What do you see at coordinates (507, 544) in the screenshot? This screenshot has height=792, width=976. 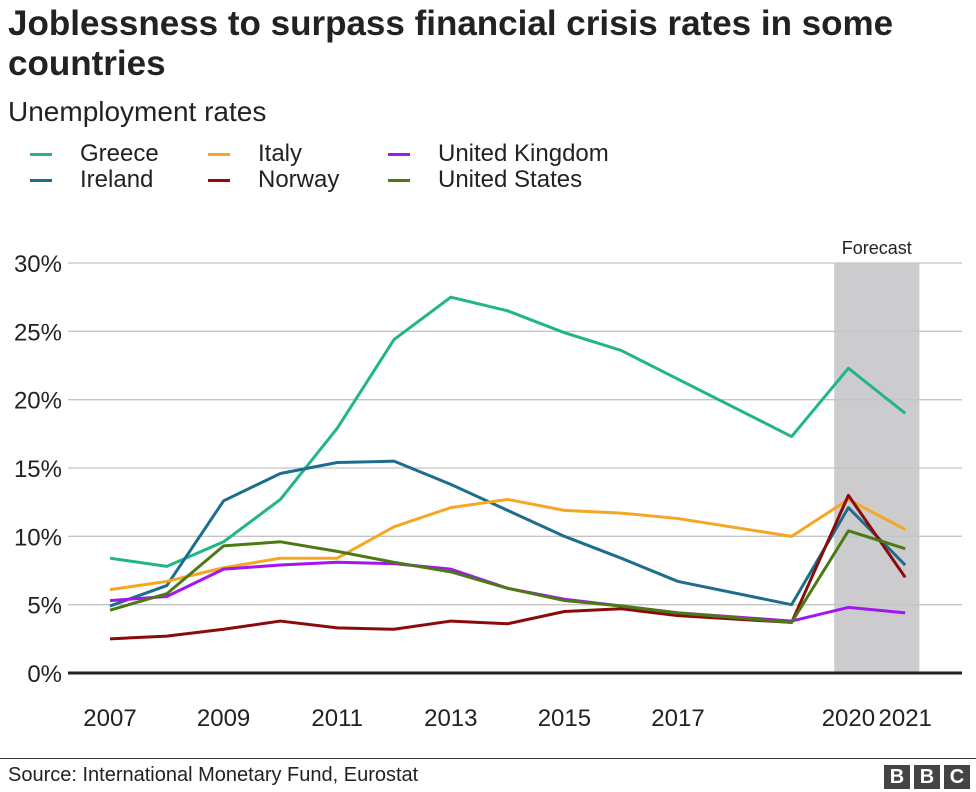 I see `series-line-italy` at bounding box center [507, 544].